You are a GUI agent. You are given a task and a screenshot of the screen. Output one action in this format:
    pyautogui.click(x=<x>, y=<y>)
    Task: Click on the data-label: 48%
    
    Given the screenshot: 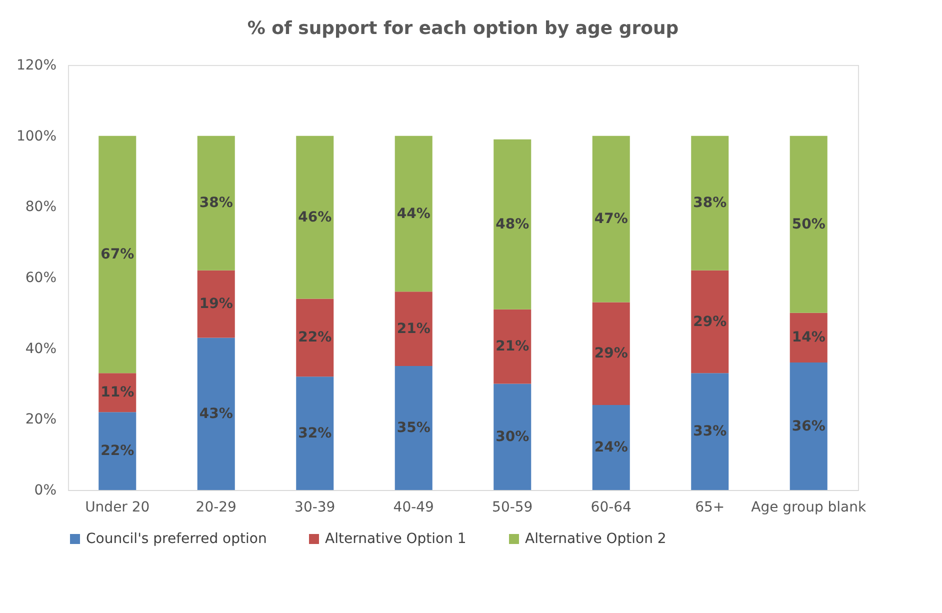 What is the action you would take?
    pyautogui.click(x=513, y=224)
    